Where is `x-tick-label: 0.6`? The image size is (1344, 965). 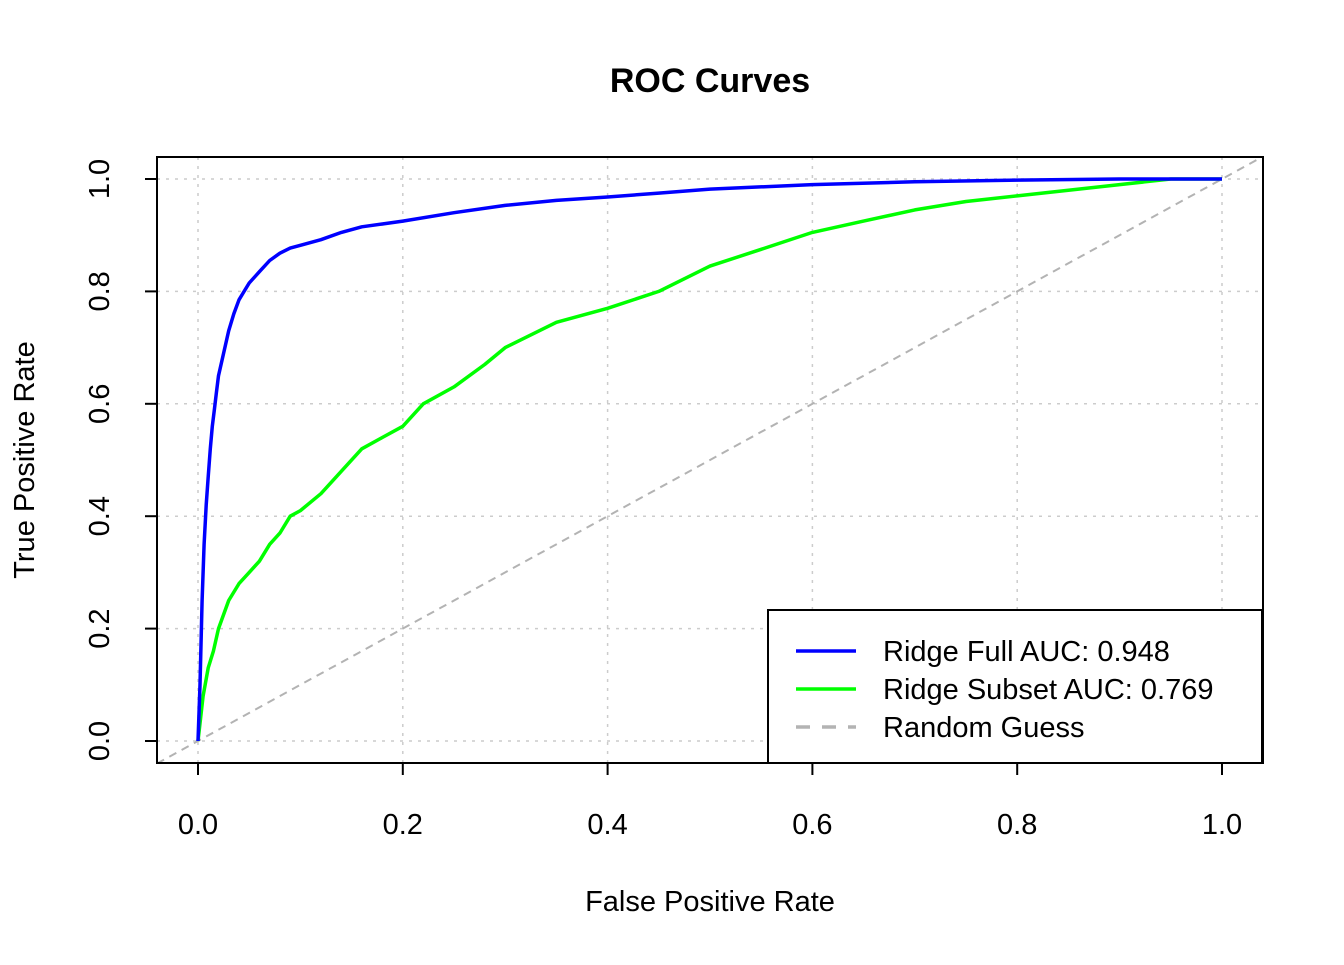
x-tick-label: 0.6 is located at coordinates (812, 825).